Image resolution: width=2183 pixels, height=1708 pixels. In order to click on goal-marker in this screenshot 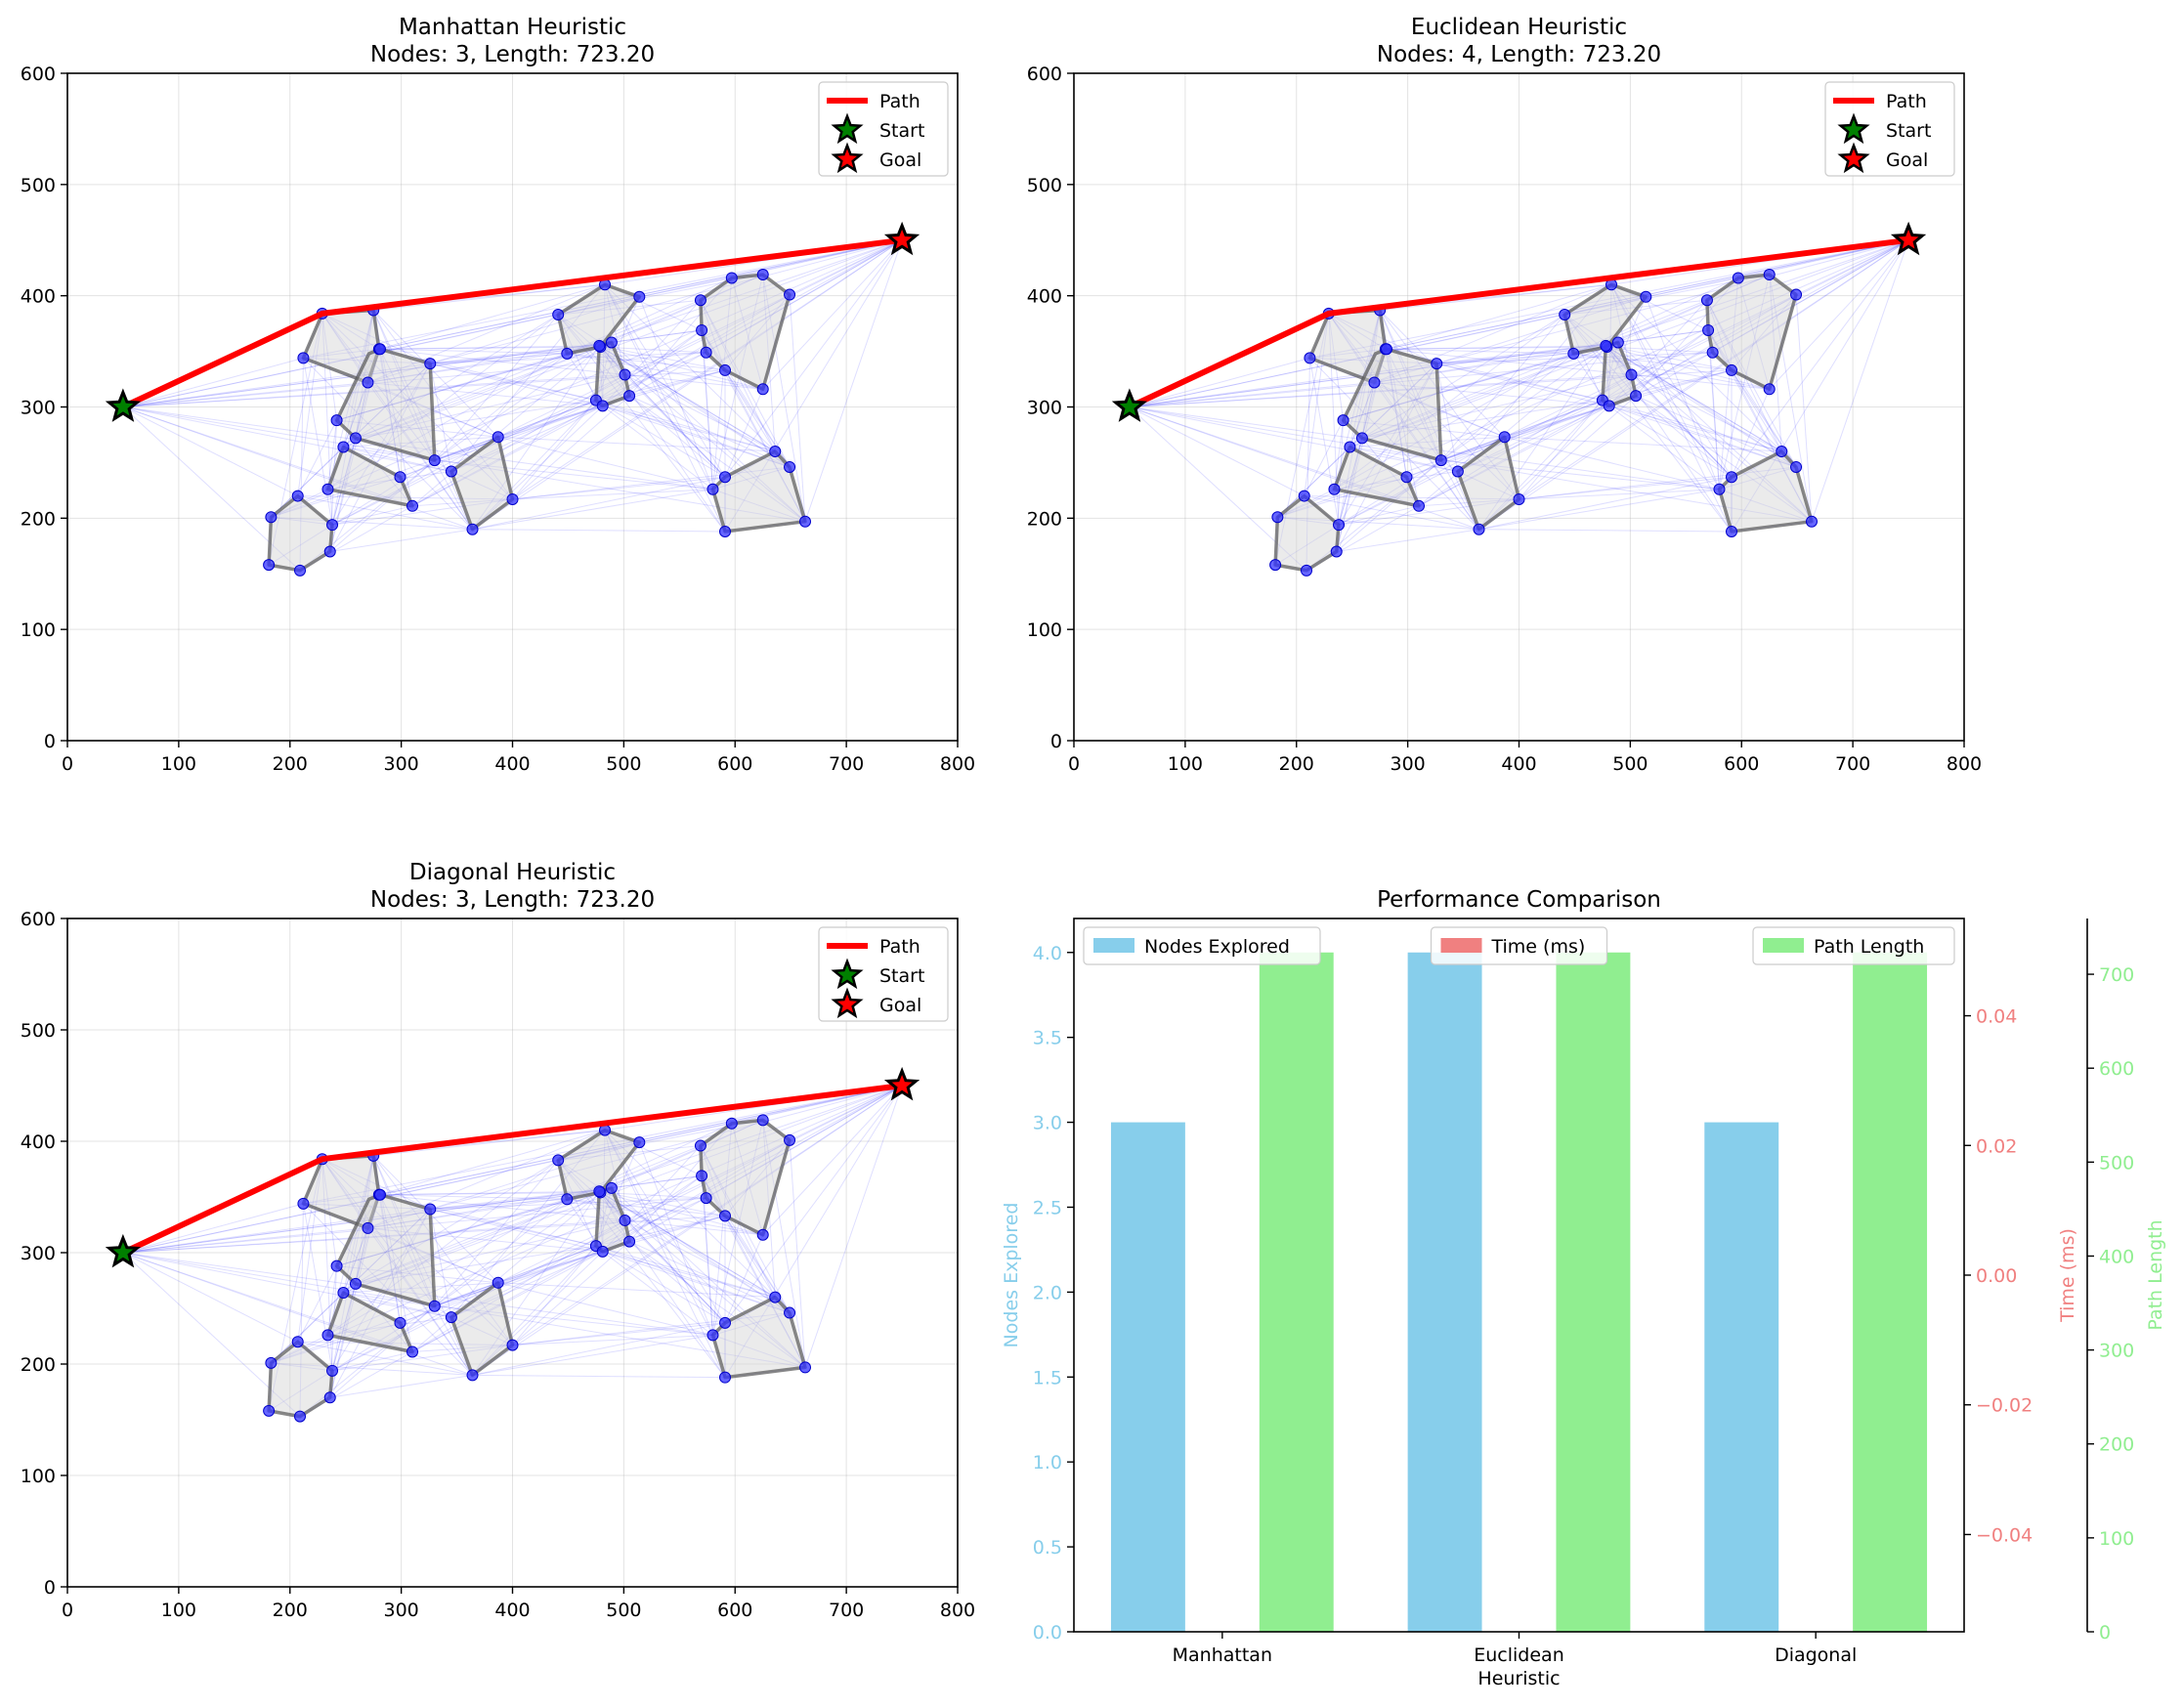, I will do `click(901, 238)`.